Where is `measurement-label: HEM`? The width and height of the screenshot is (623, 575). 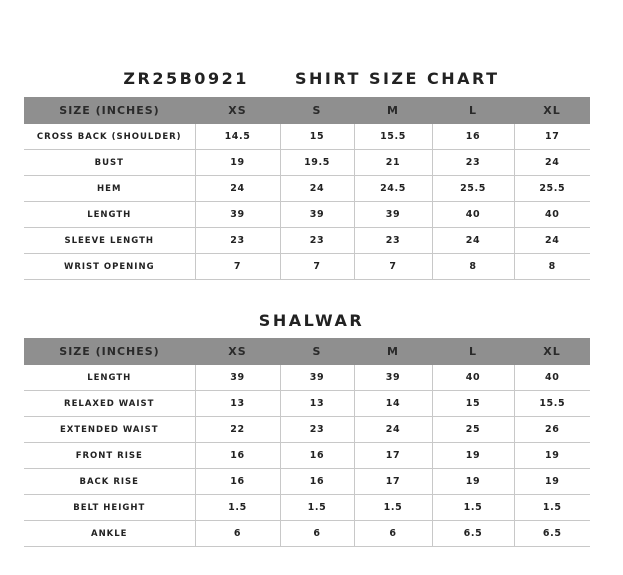 measurement-label: HEM is located at coordinates (109, 188).